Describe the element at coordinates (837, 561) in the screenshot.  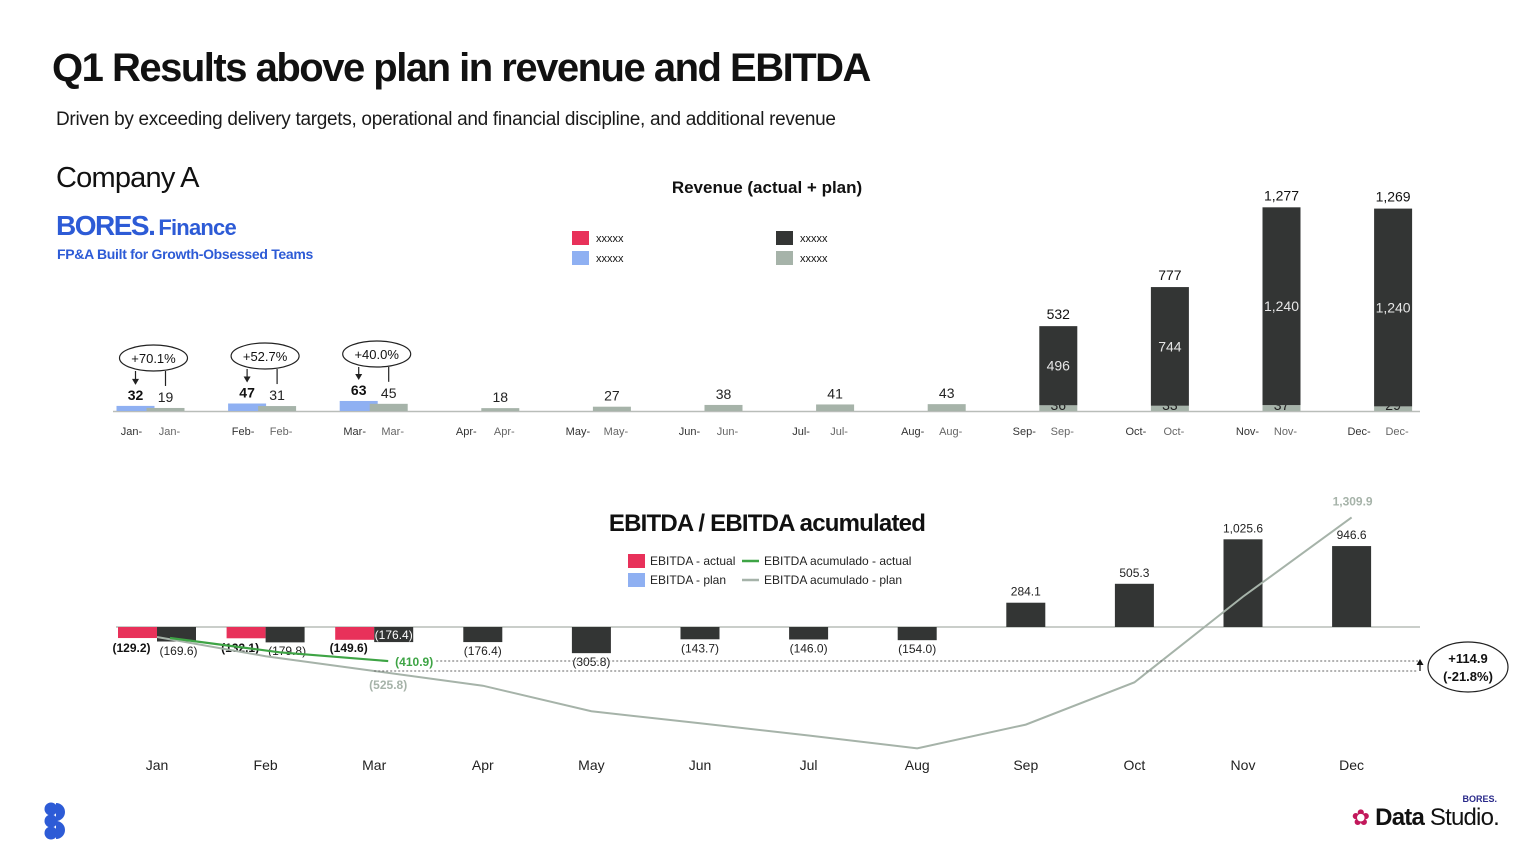
I see `ebitda-legend-label: EBITDA acumulado - actual` at that location.